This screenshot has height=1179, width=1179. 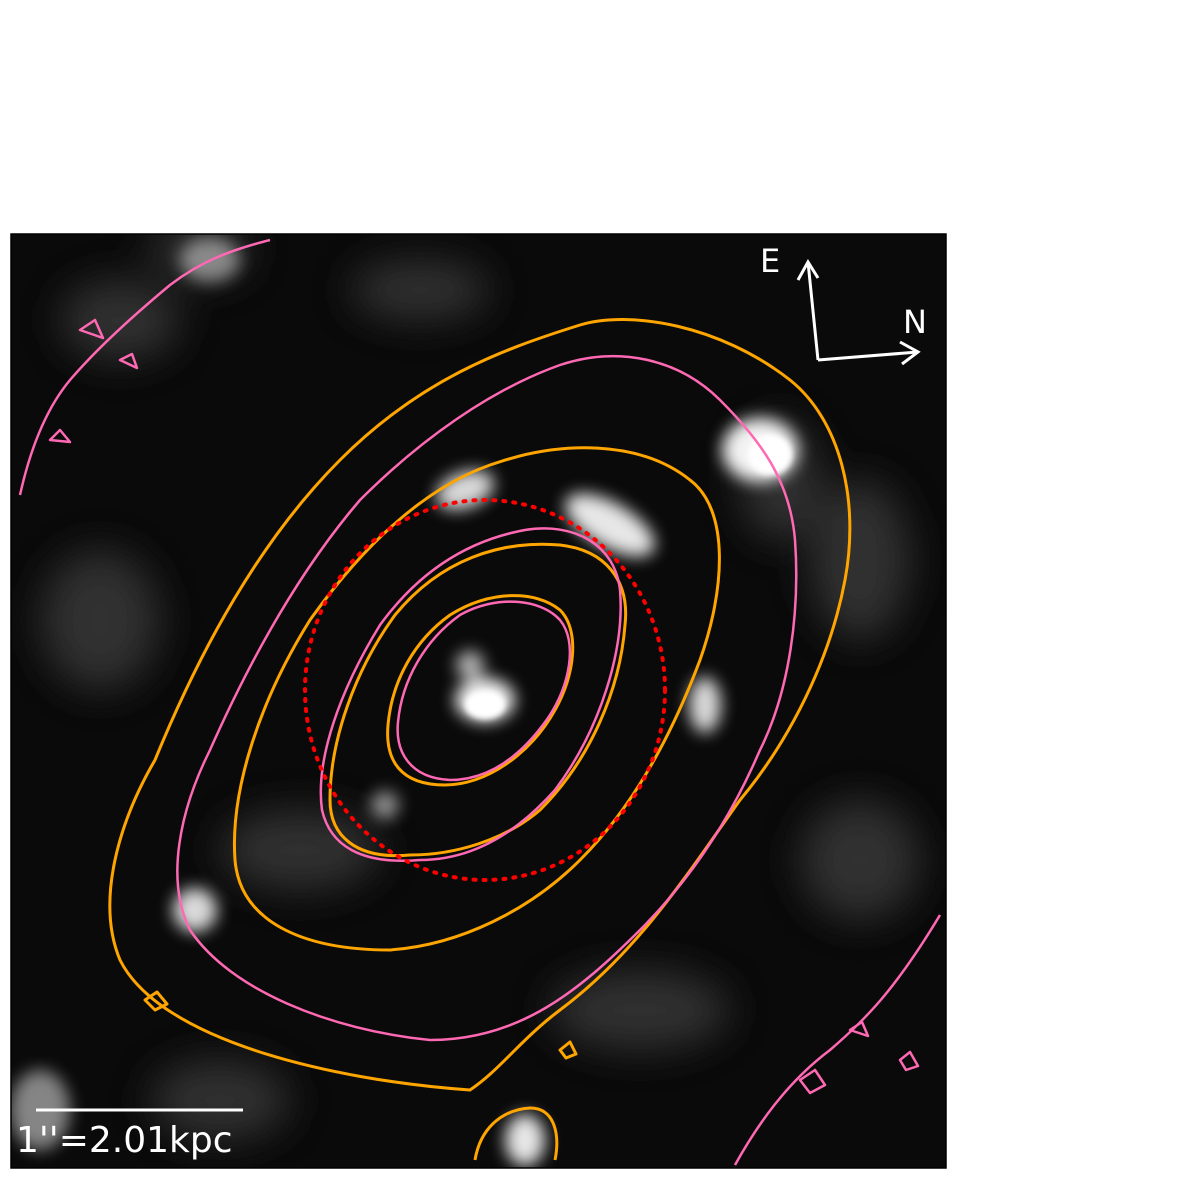 I want to click on compass, so click(x=858, y=312).